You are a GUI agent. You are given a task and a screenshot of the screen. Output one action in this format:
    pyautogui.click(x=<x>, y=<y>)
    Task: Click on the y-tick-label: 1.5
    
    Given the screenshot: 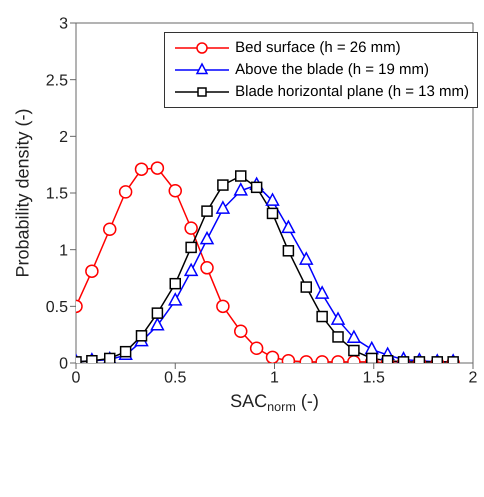 What is the action you would take?
    pyautogui.click(x=57, y=194)
    